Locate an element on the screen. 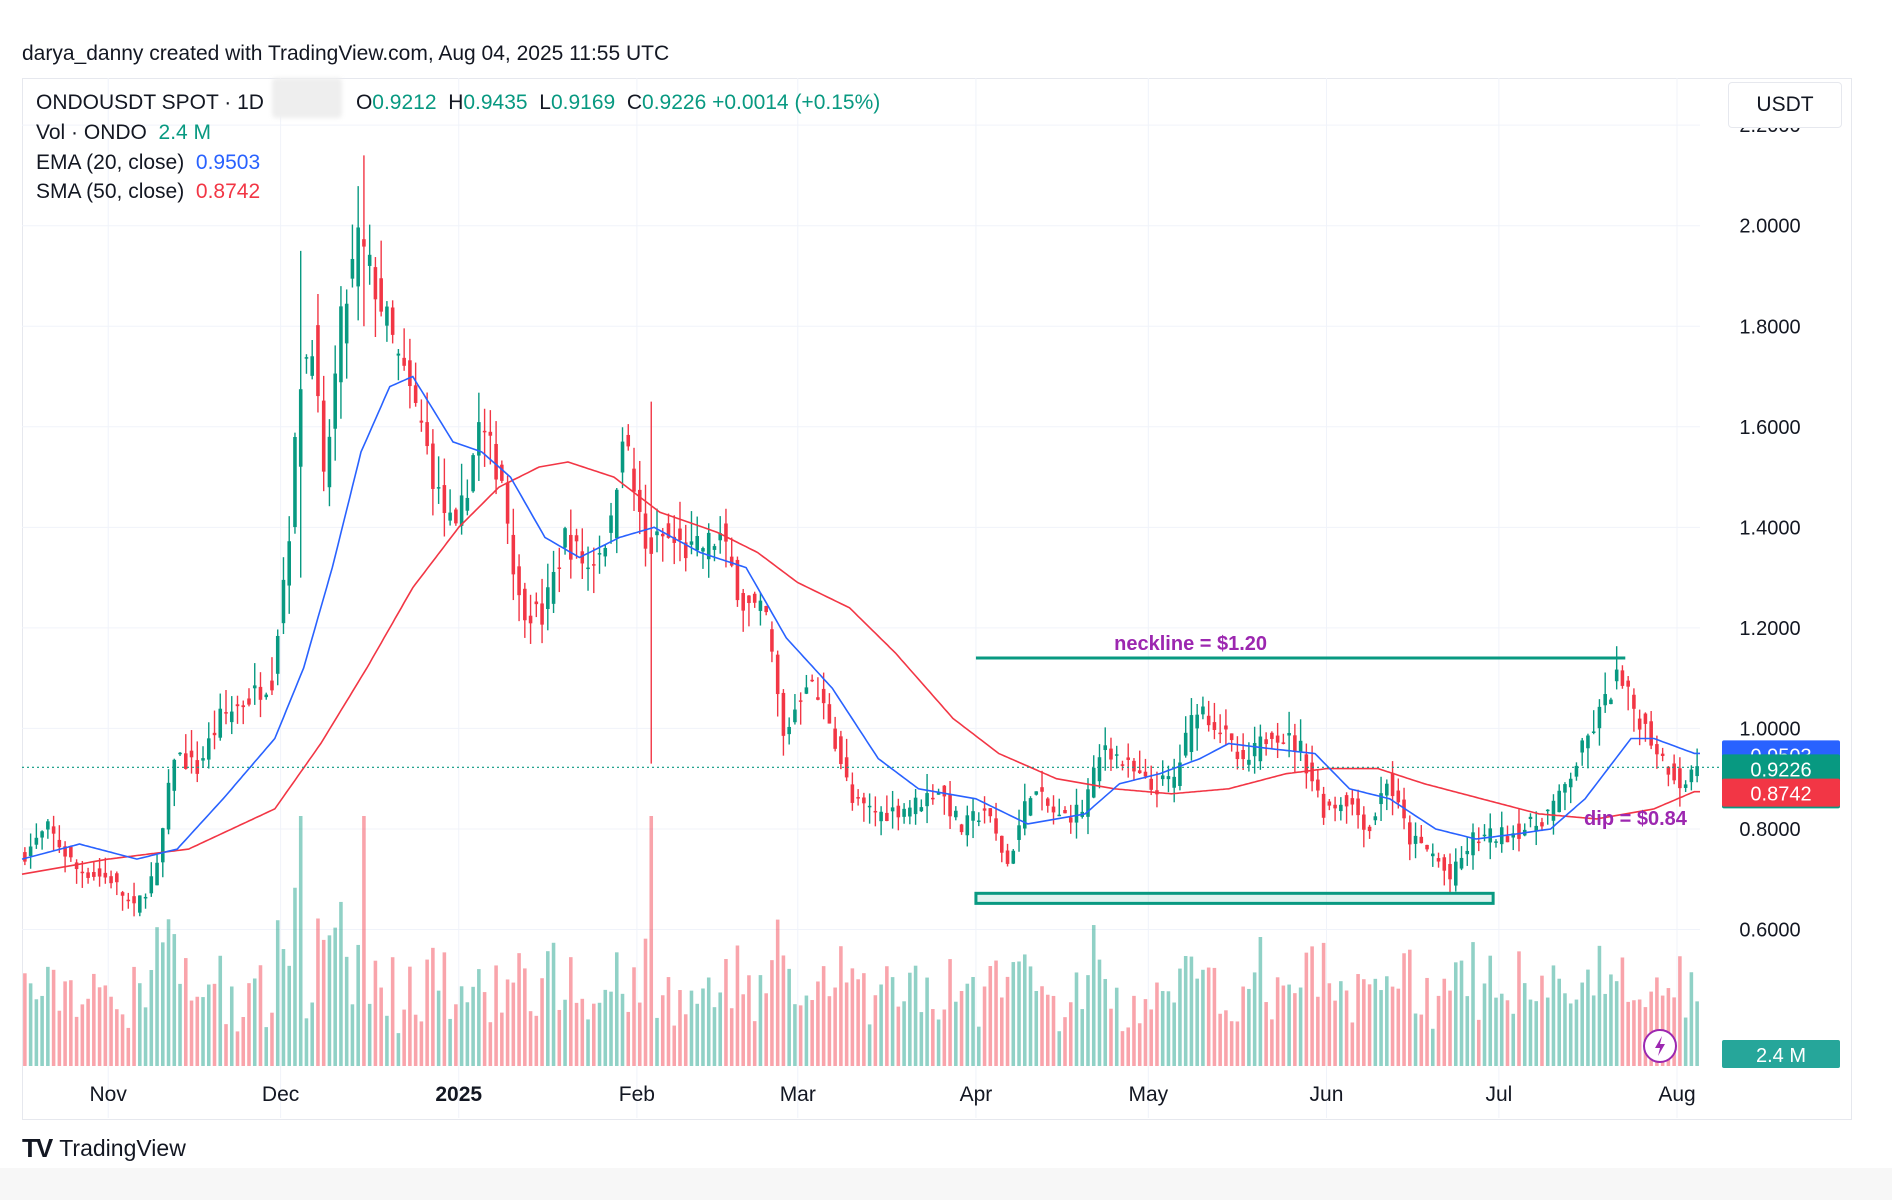 The image size is (1892, 1200). currency-button: USDT is located at coordinates (1785, 105).